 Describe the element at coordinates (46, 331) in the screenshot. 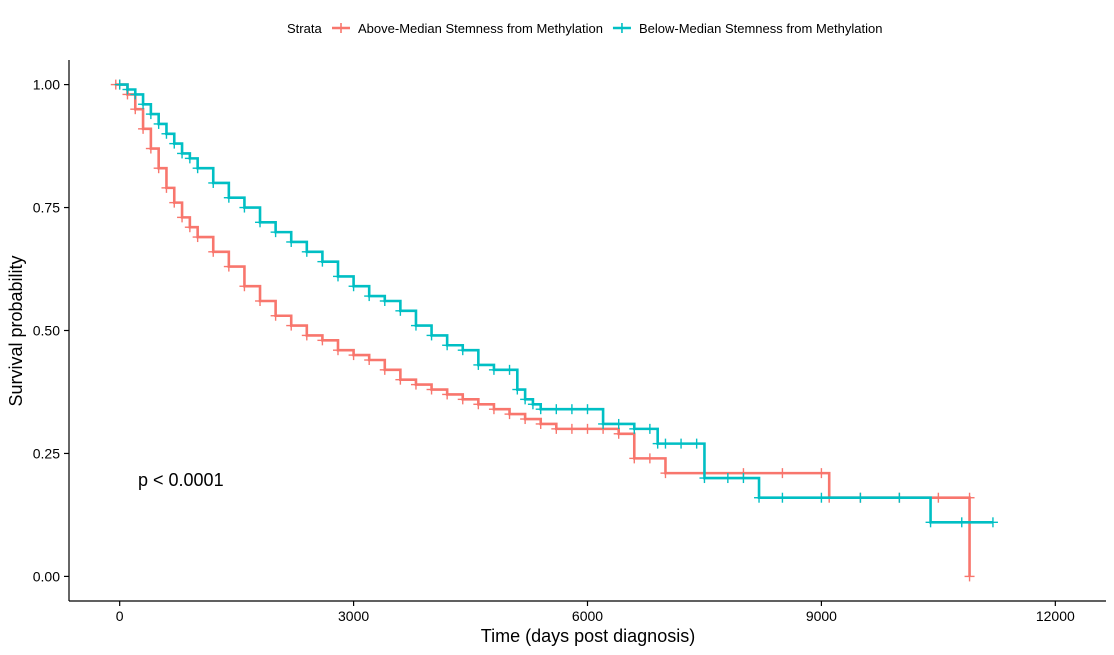

I see `y-tick-label: 0.50` at that location.